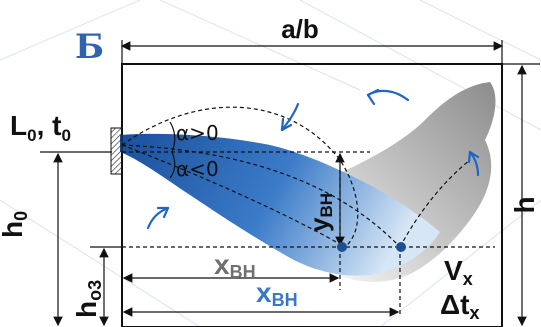  What do you see at coordinates (89, 47) in the screenshot?
I see `panel-letter: Б` at bounding box center [89, 47].